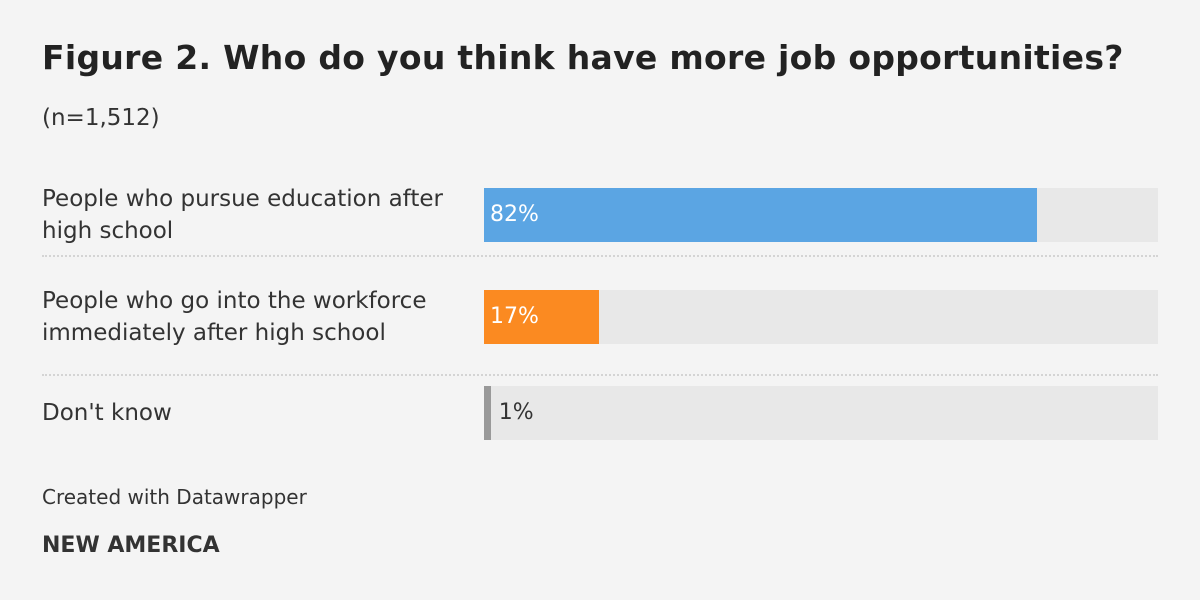 This screenshot has width=1200, height=600. Describe the element at coordinates (821, 317) in the screenshot. I see `bar-track: 17%` at that location.